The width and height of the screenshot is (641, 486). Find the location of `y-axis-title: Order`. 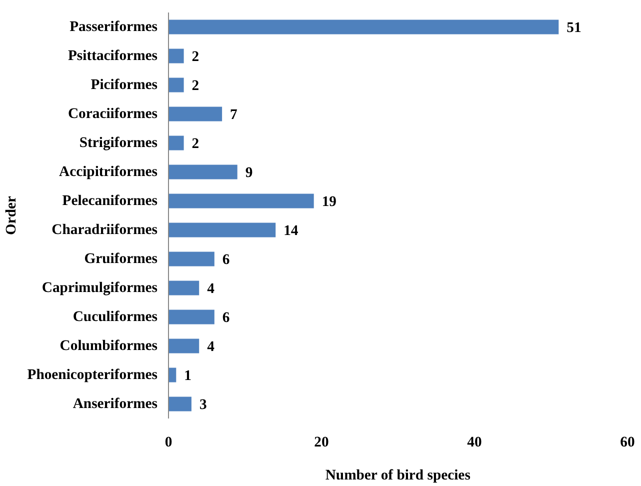

y-axis-title: Order is located at coordinates (11, 215).